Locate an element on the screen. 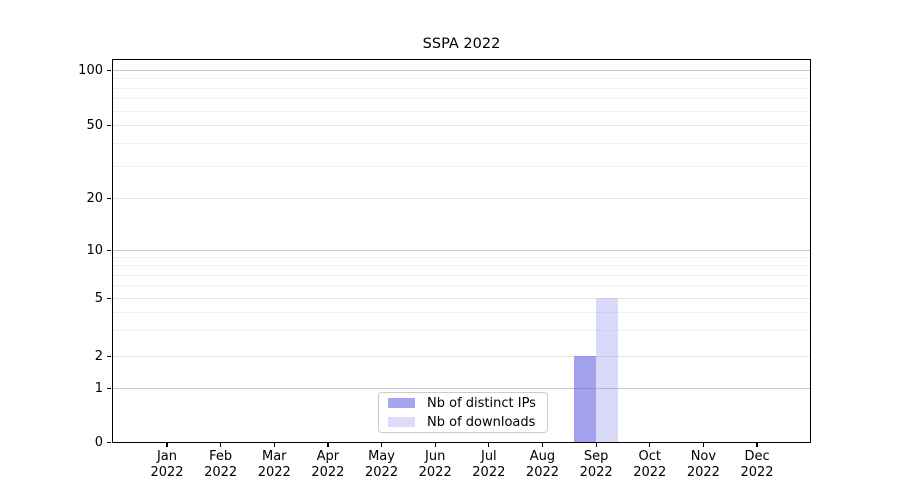  bar-distinct-ips-sep-2022 is located at coordinates (585, 399).